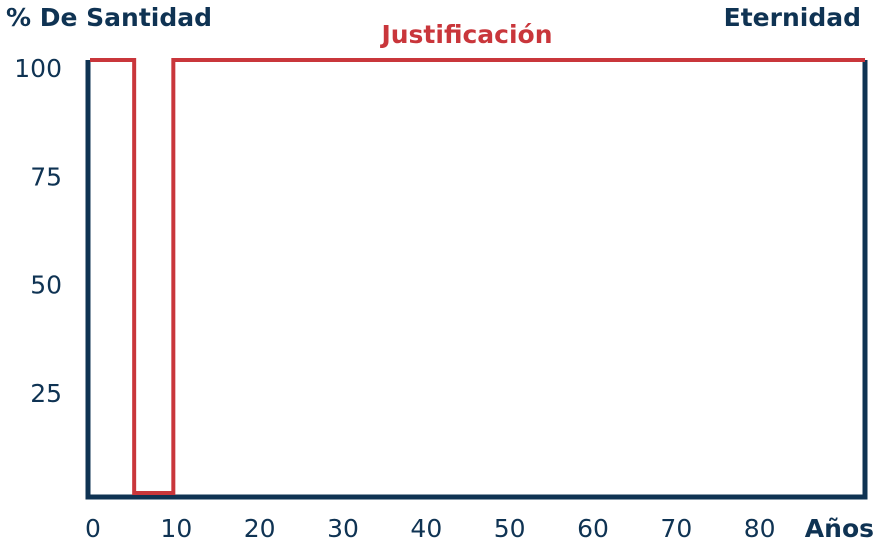 This screenshot has height=551, width=877. Describe the element at coordinates (93, 528) in the screenshot. I see `x-tick-label: 0` at that location.